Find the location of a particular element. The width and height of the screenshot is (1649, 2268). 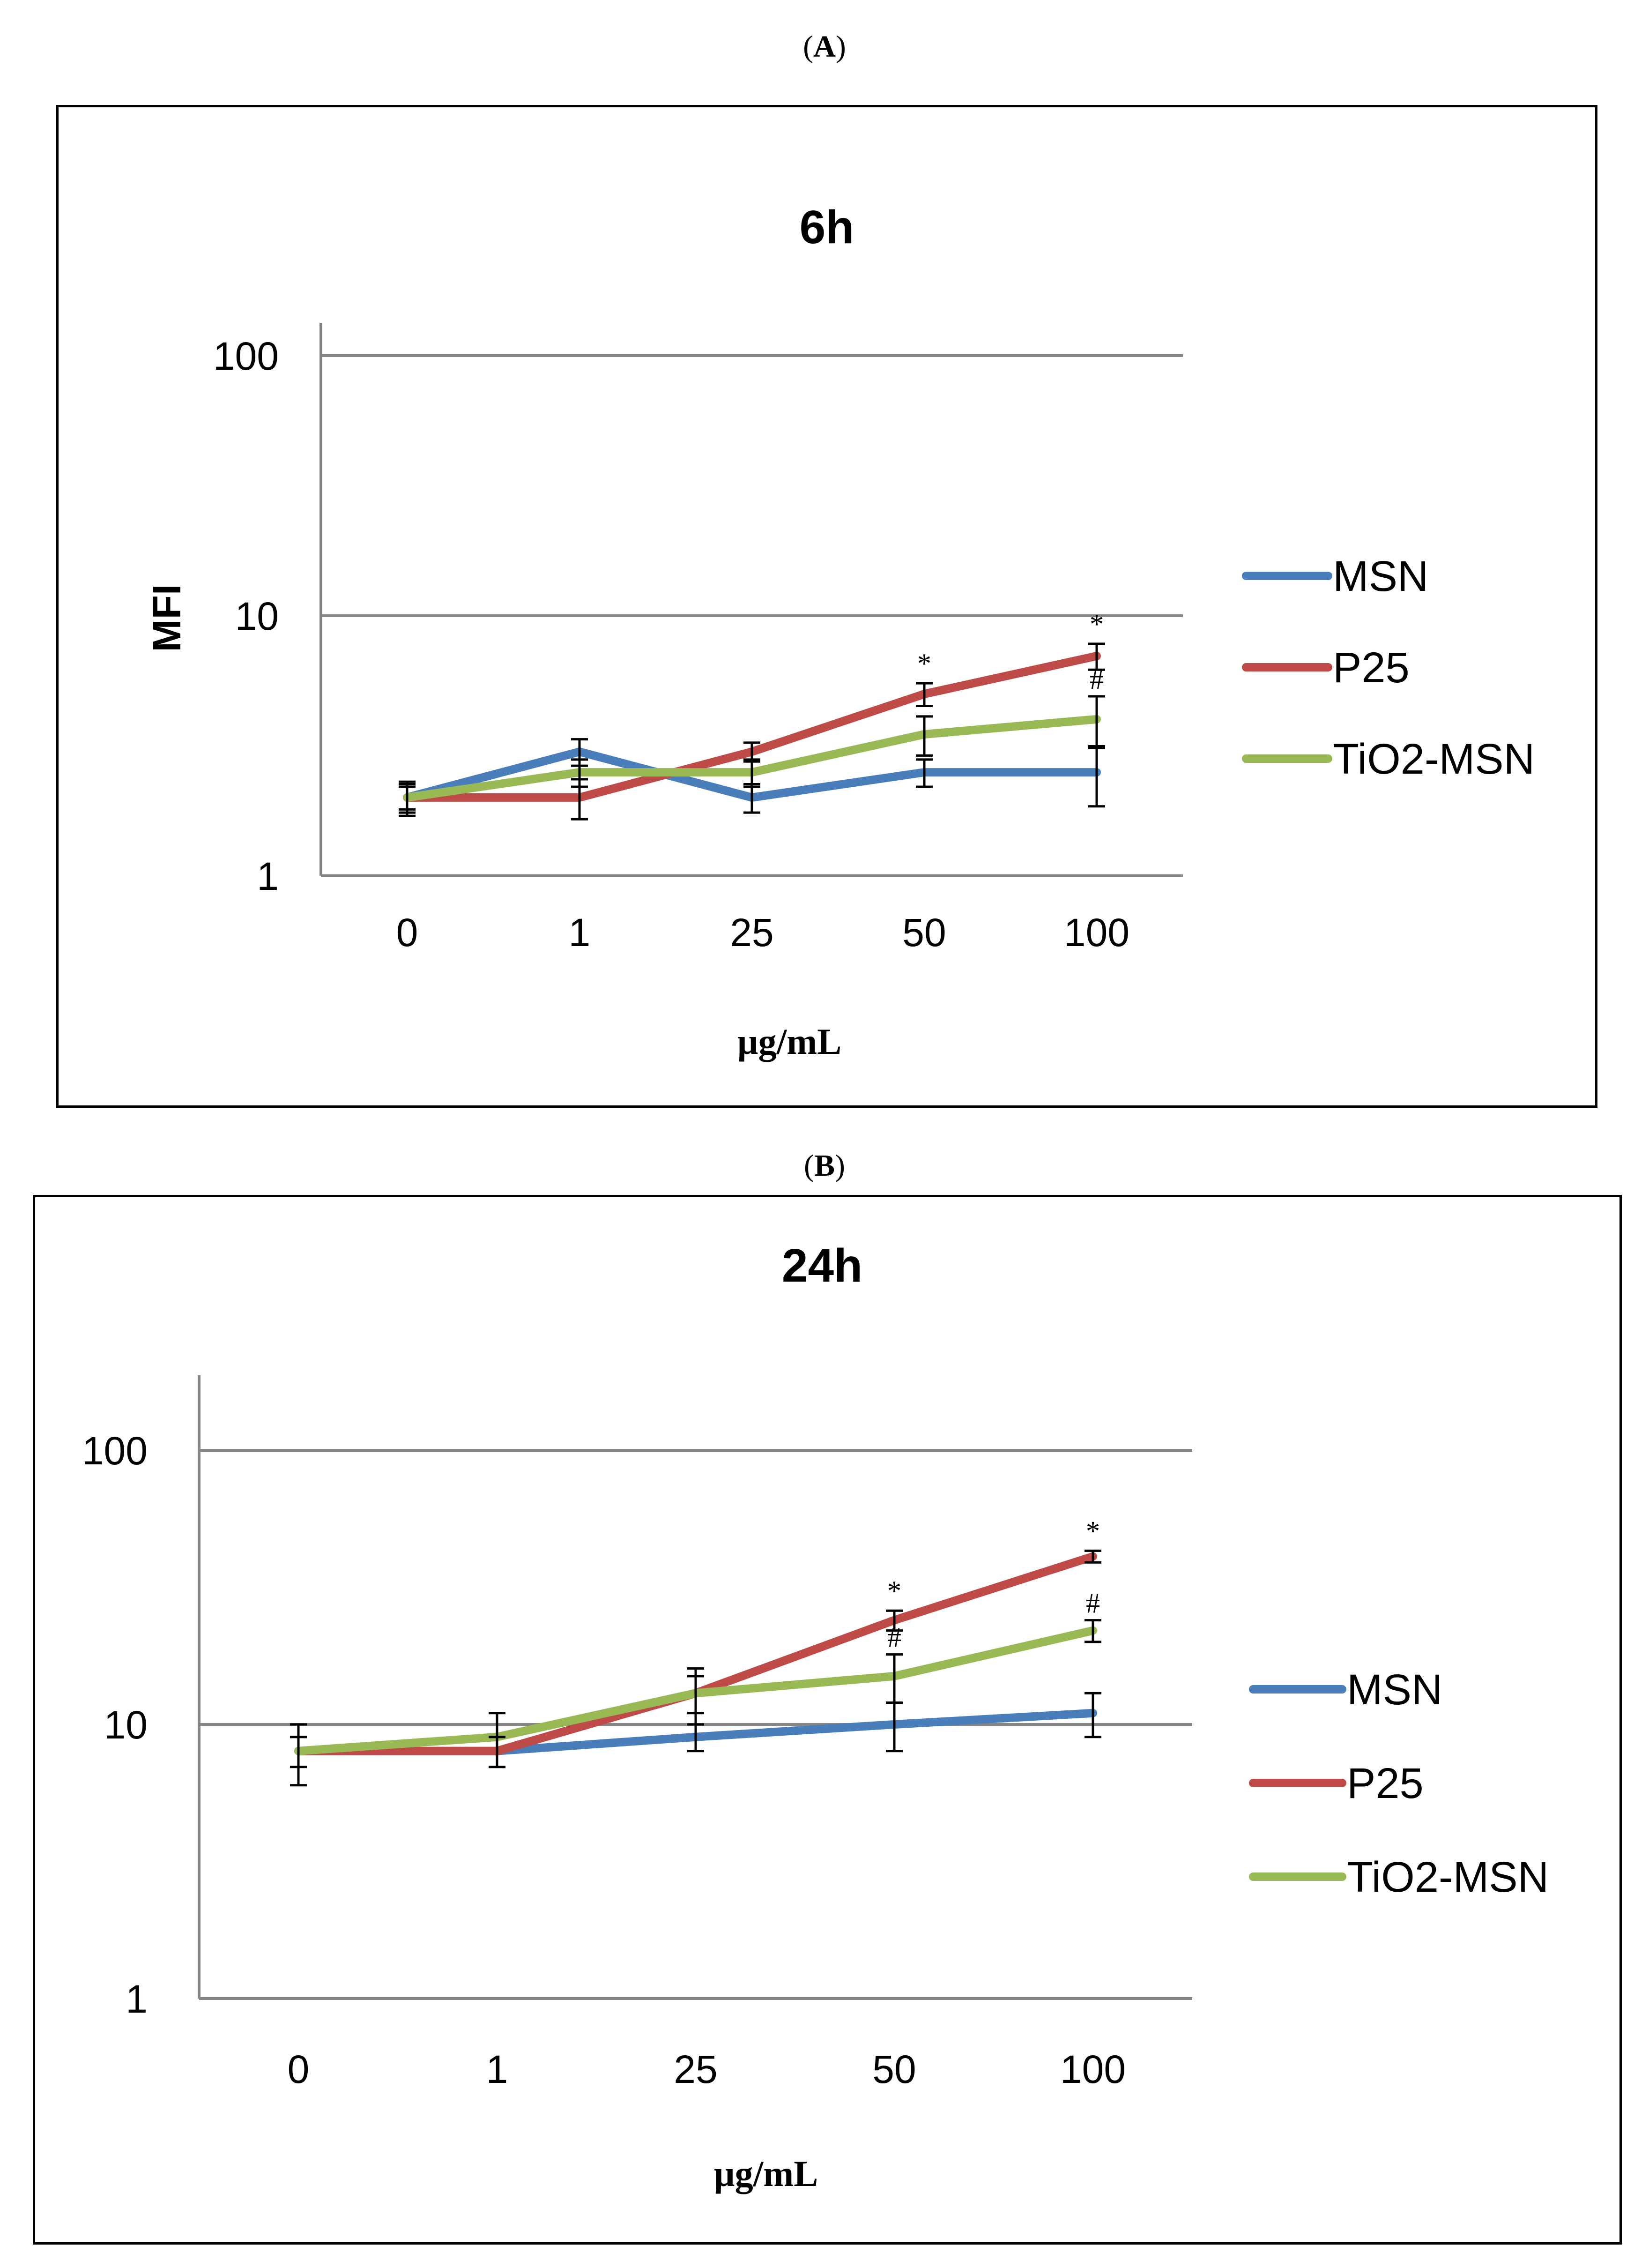

panel-a-label: (A) is located at coordinates (824, 47).